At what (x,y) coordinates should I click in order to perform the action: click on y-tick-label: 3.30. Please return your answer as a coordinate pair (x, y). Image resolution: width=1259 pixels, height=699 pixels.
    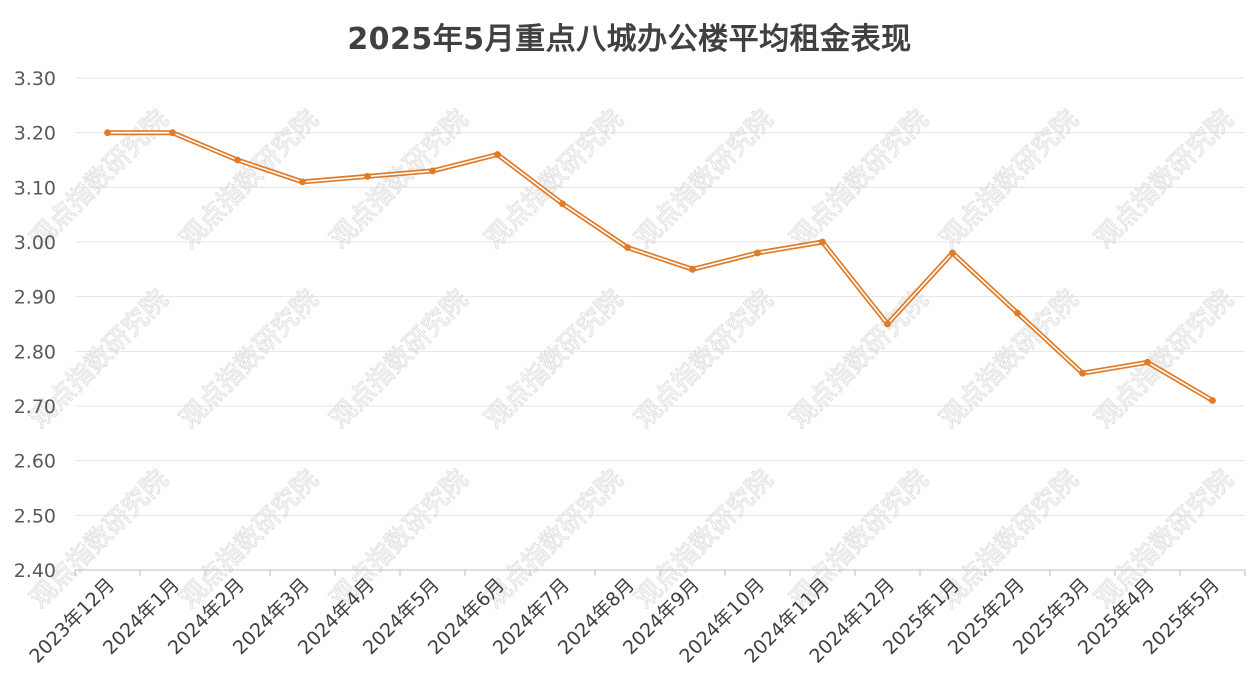
    Looking at the image, I should click on (35, 79).